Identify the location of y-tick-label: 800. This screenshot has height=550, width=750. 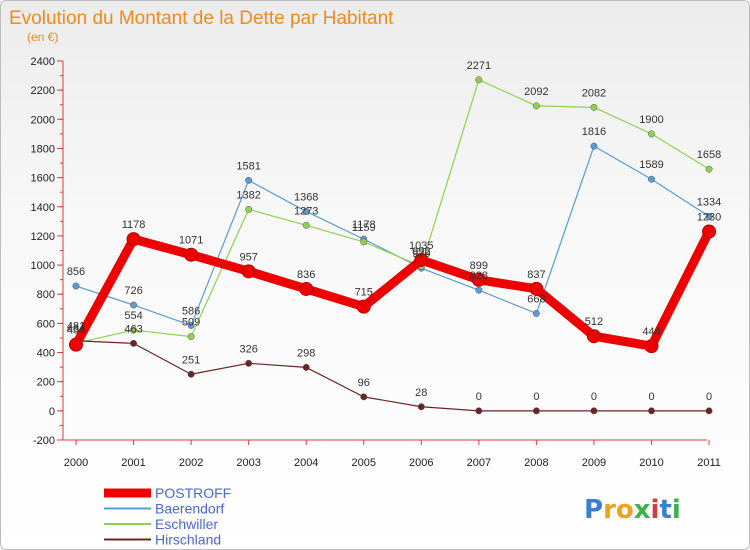
(46, 295).